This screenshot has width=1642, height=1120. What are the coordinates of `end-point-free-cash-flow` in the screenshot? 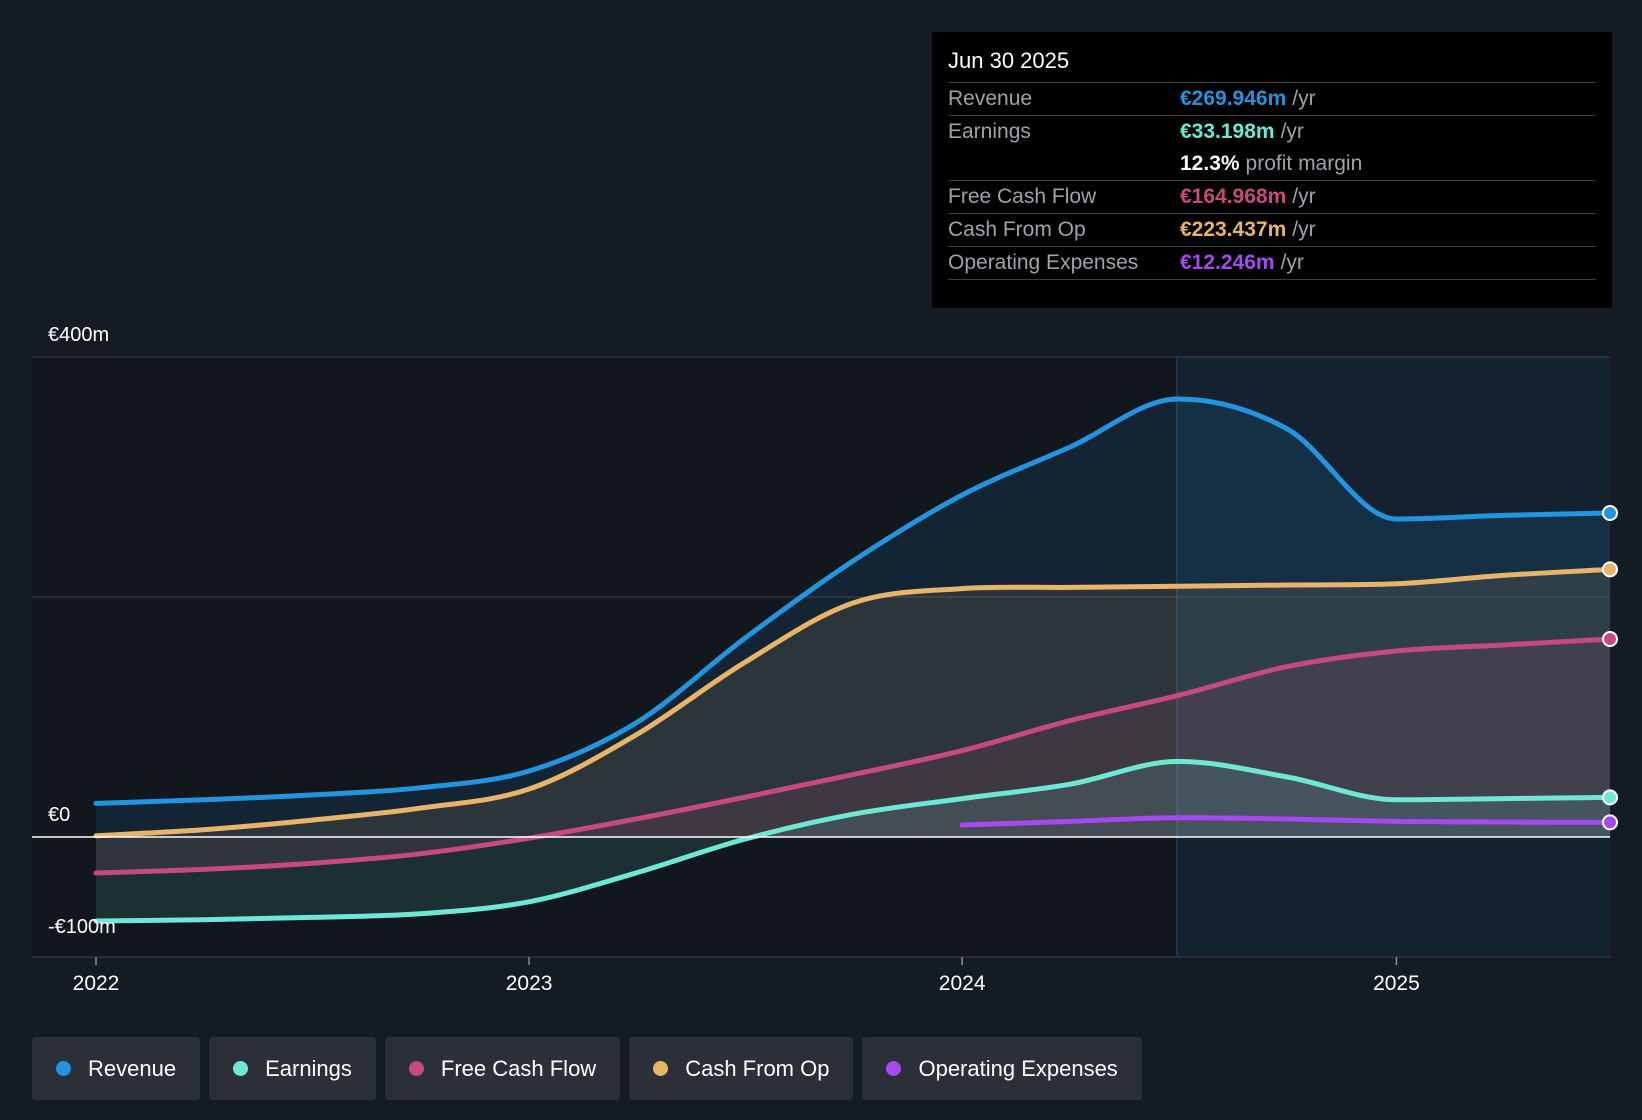 It's located at (1610, 639).